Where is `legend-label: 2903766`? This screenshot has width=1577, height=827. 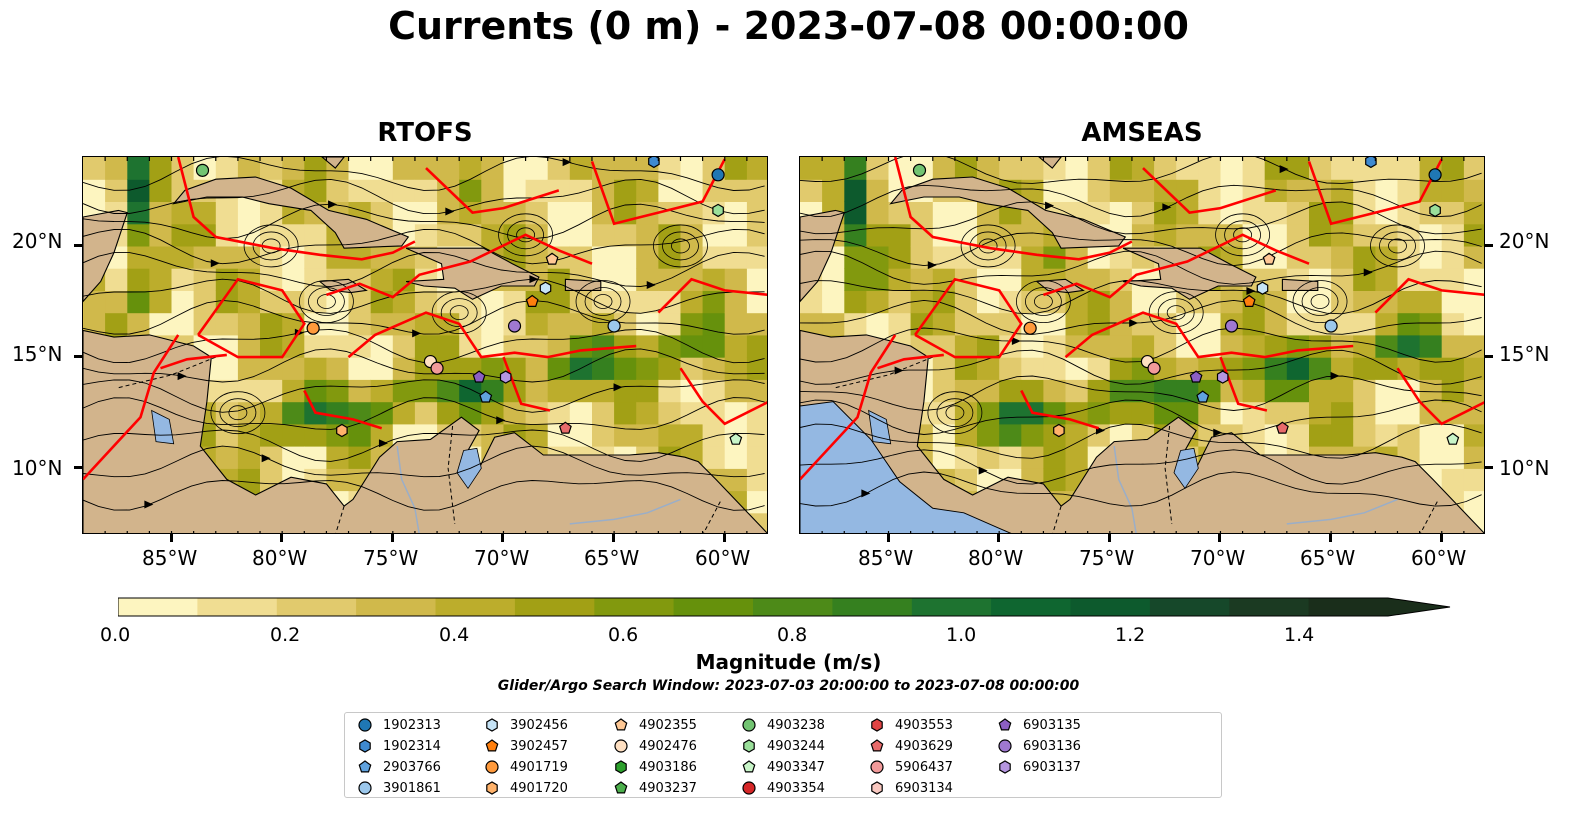 legend-label: 2903766 is located at coordinates (412, 767).